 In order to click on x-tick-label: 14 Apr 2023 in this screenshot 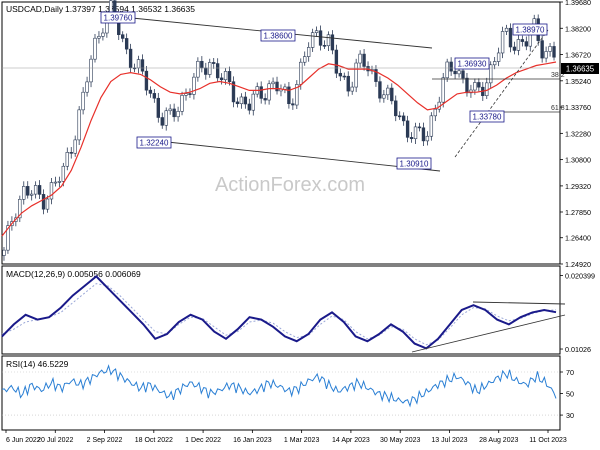, I will do `click(351, 440)`.